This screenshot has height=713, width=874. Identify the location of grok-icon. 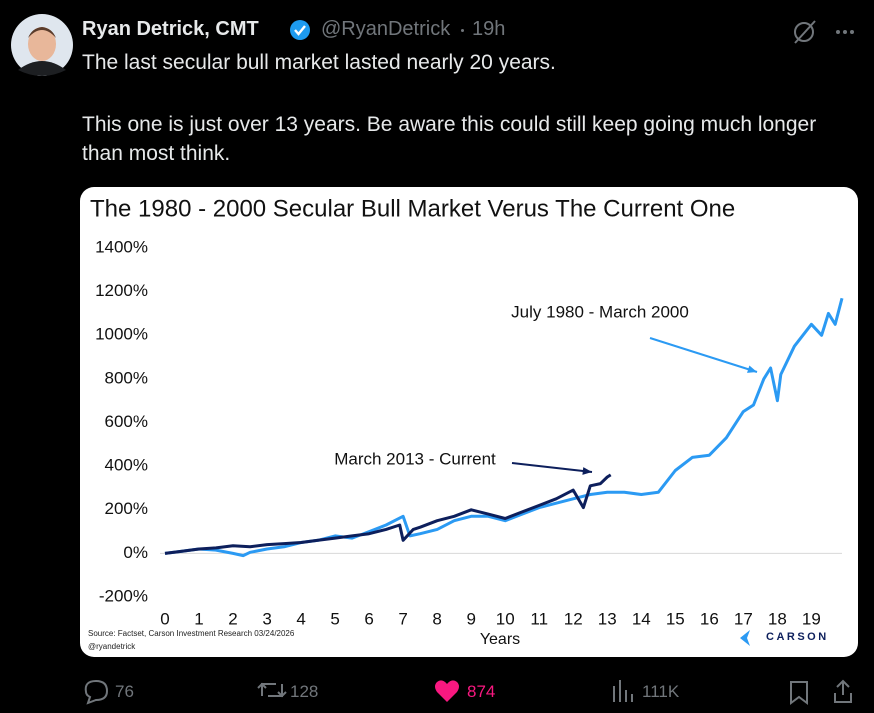
(805, 32).